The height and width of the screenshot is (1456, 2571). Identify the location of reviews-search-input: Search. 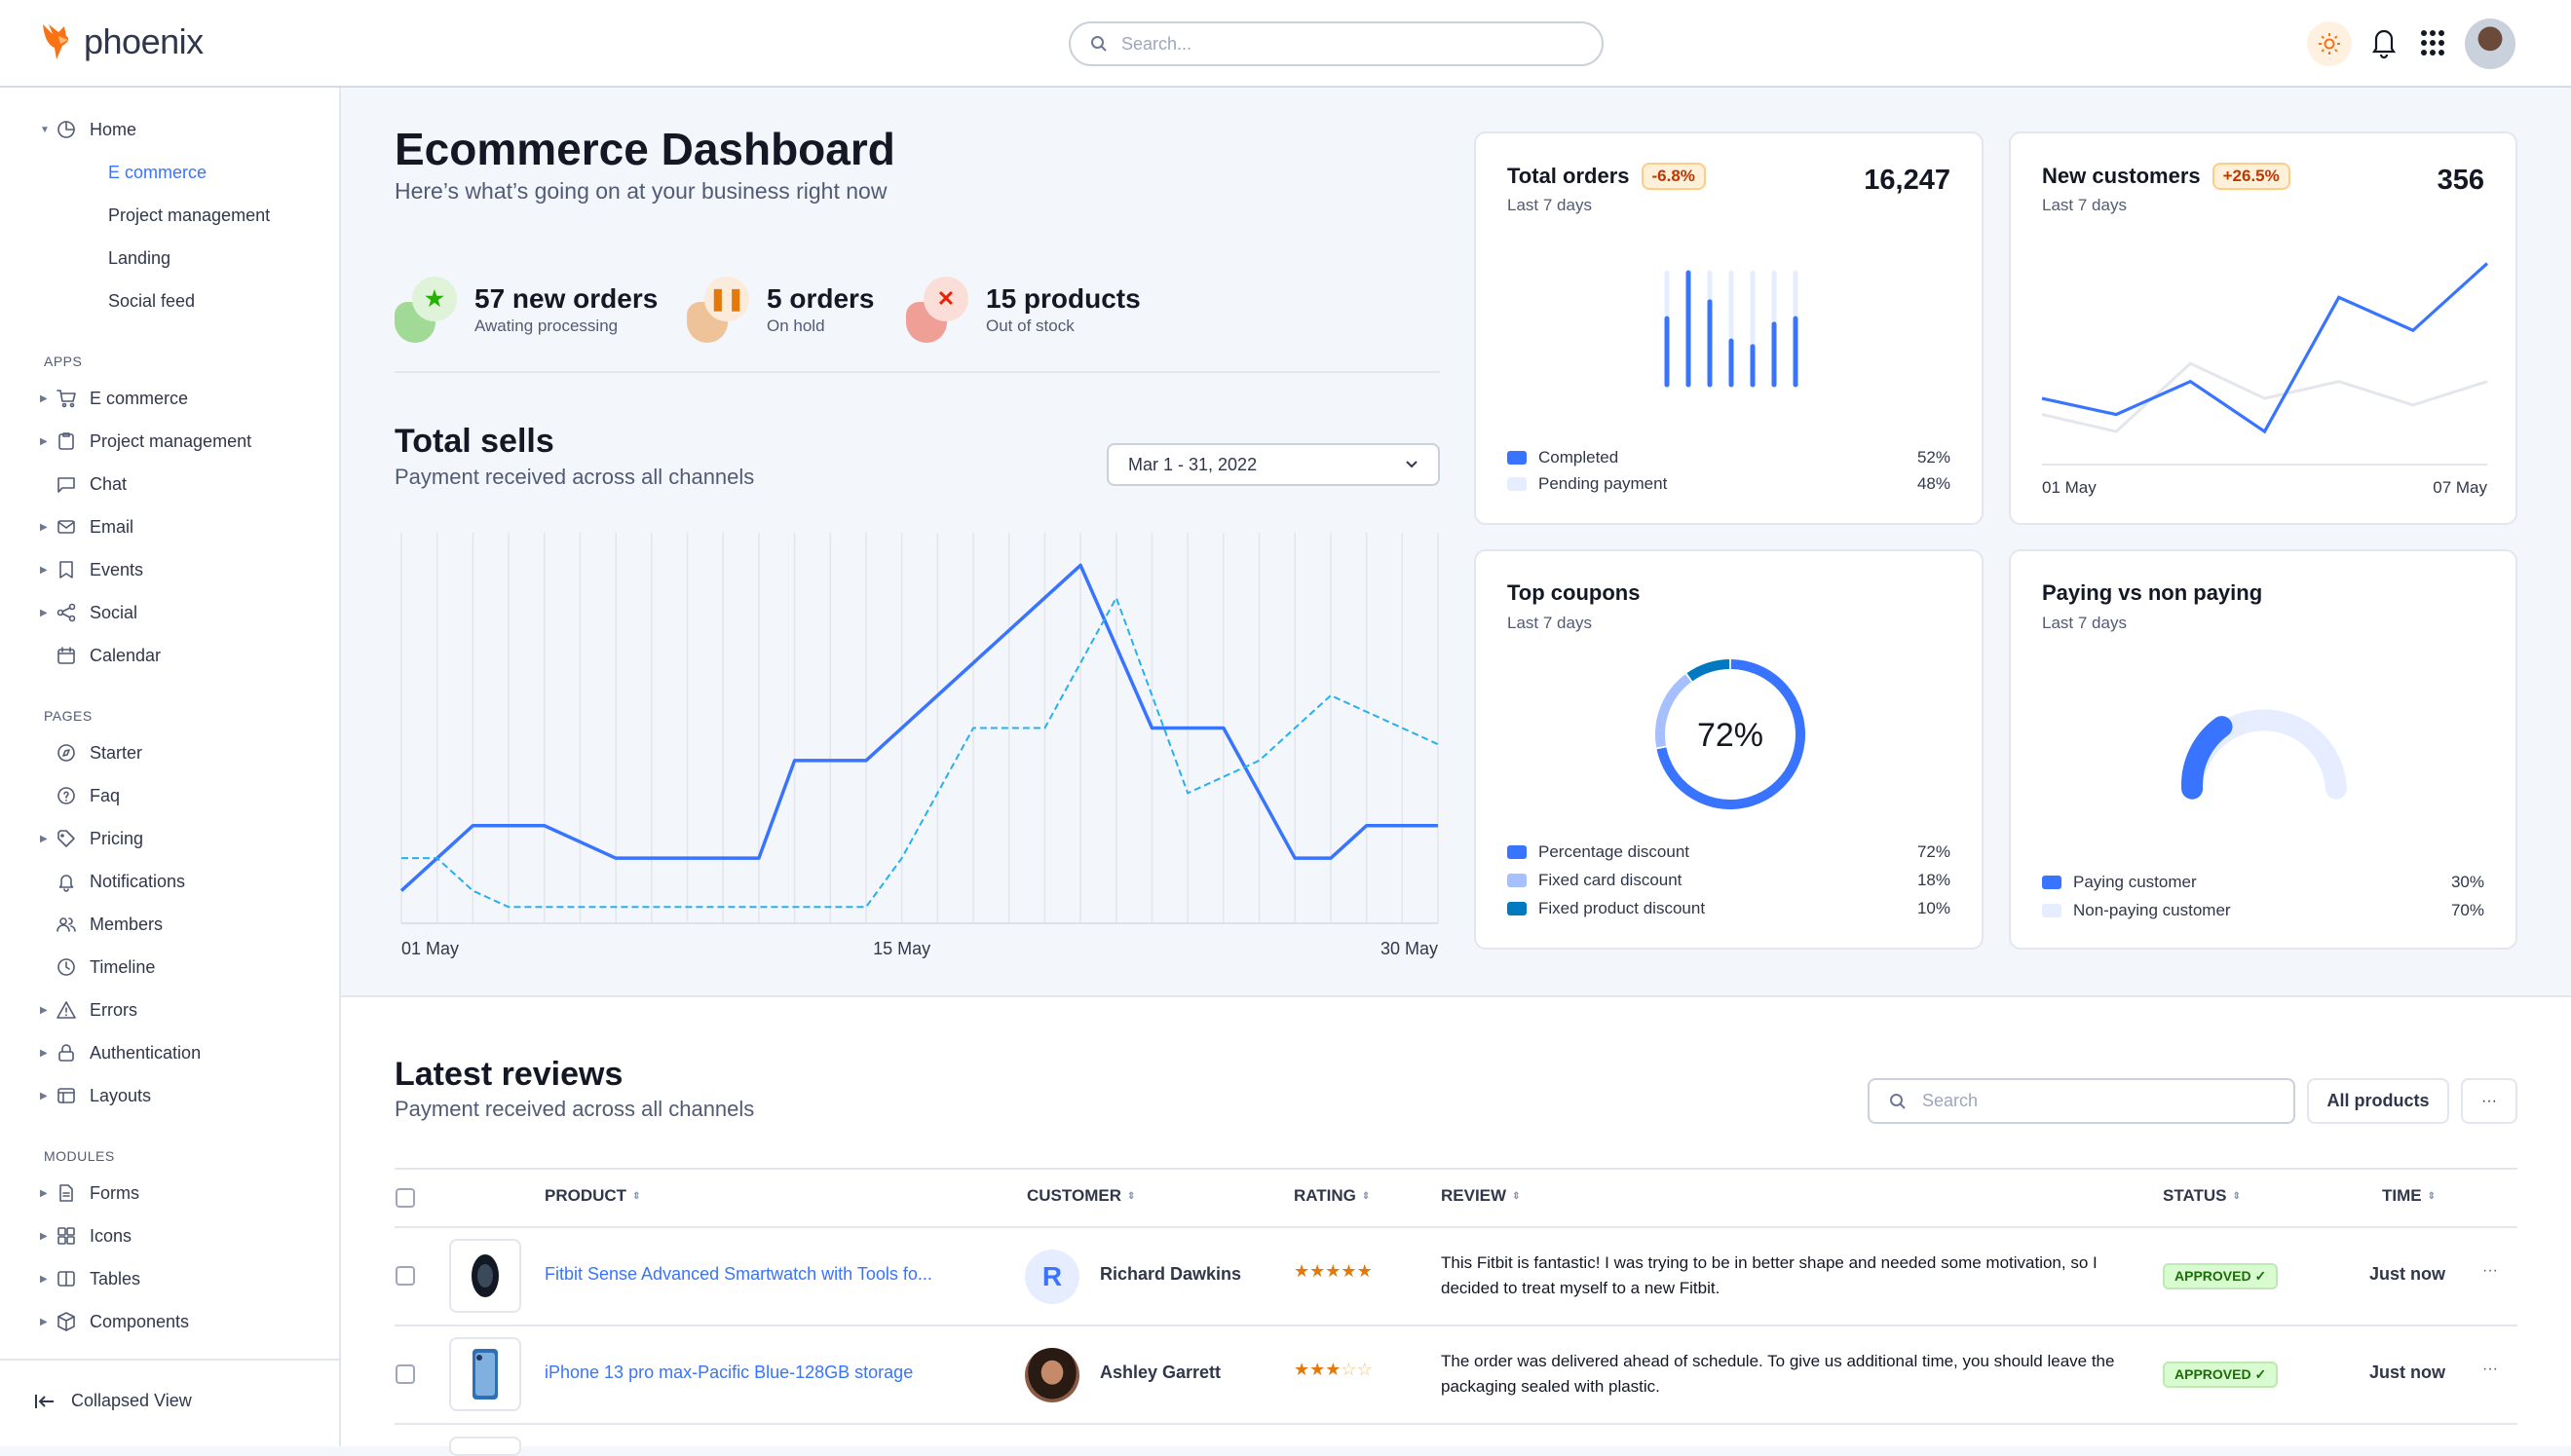
(2081, 1101).